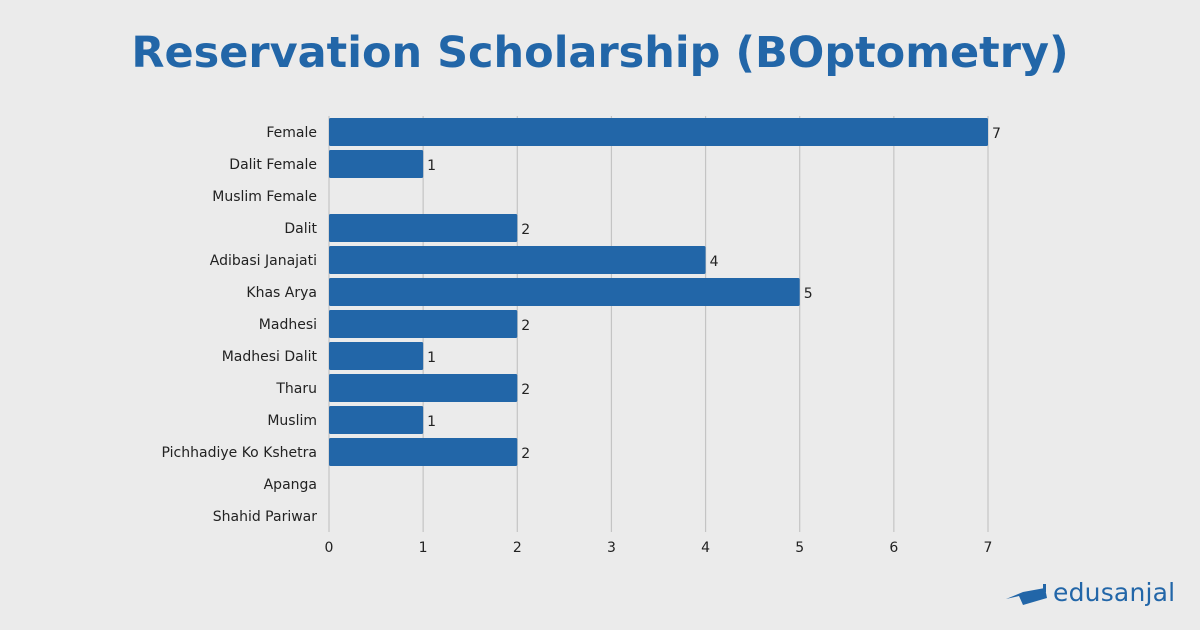 The height and width of the screenshot is (630, 1200). What do you see at coordinates (808, 294) in the screenshot?
I see `data-label: 5` at bounding box center [808, 294].